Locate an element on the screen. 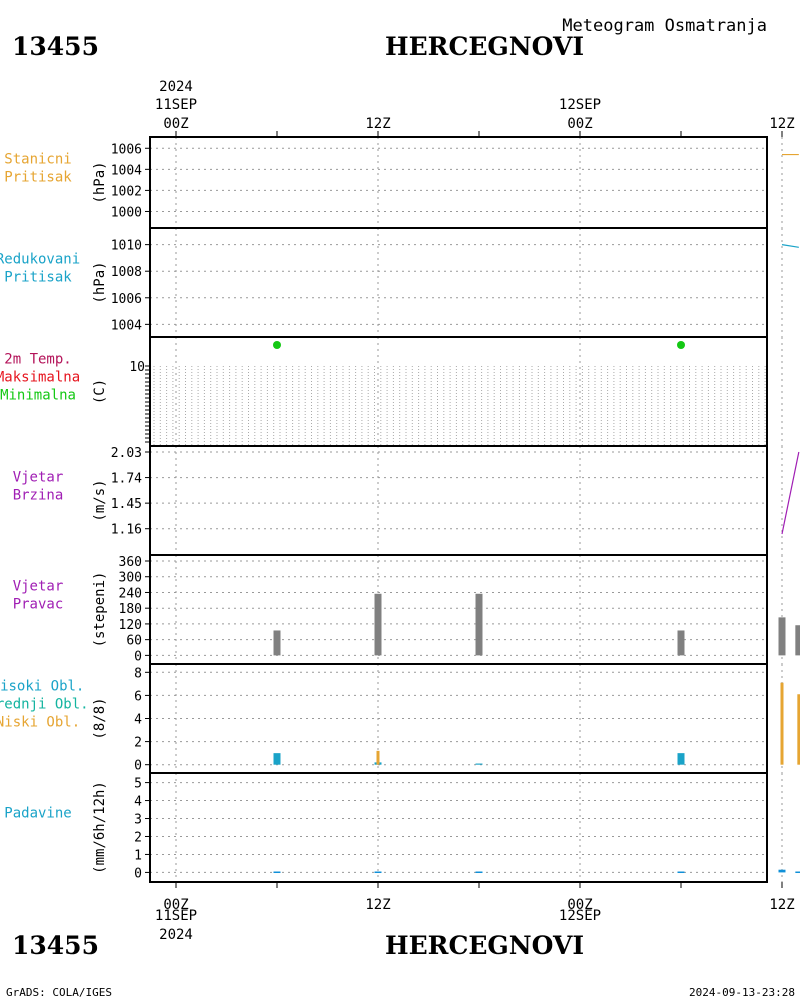 The image size is (800, 1000). y-axis-unit: (mm/6h/12h) is located at coordinates (100, 827).